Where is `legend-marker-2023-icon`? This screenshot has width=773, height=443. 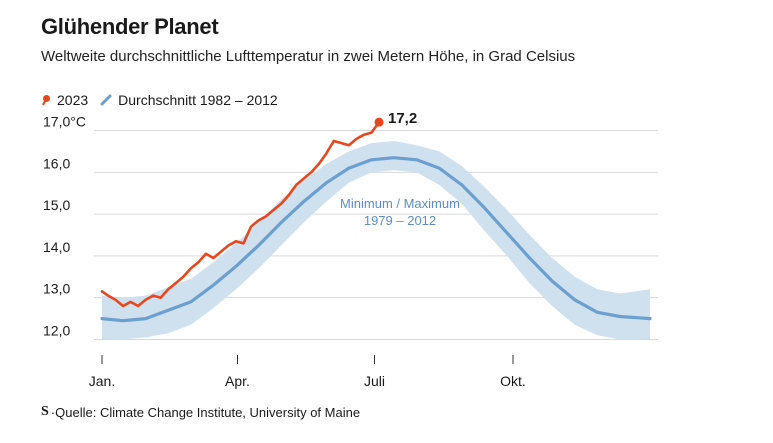 legend-marker-2023-icon is located at coordinates (46, 100).